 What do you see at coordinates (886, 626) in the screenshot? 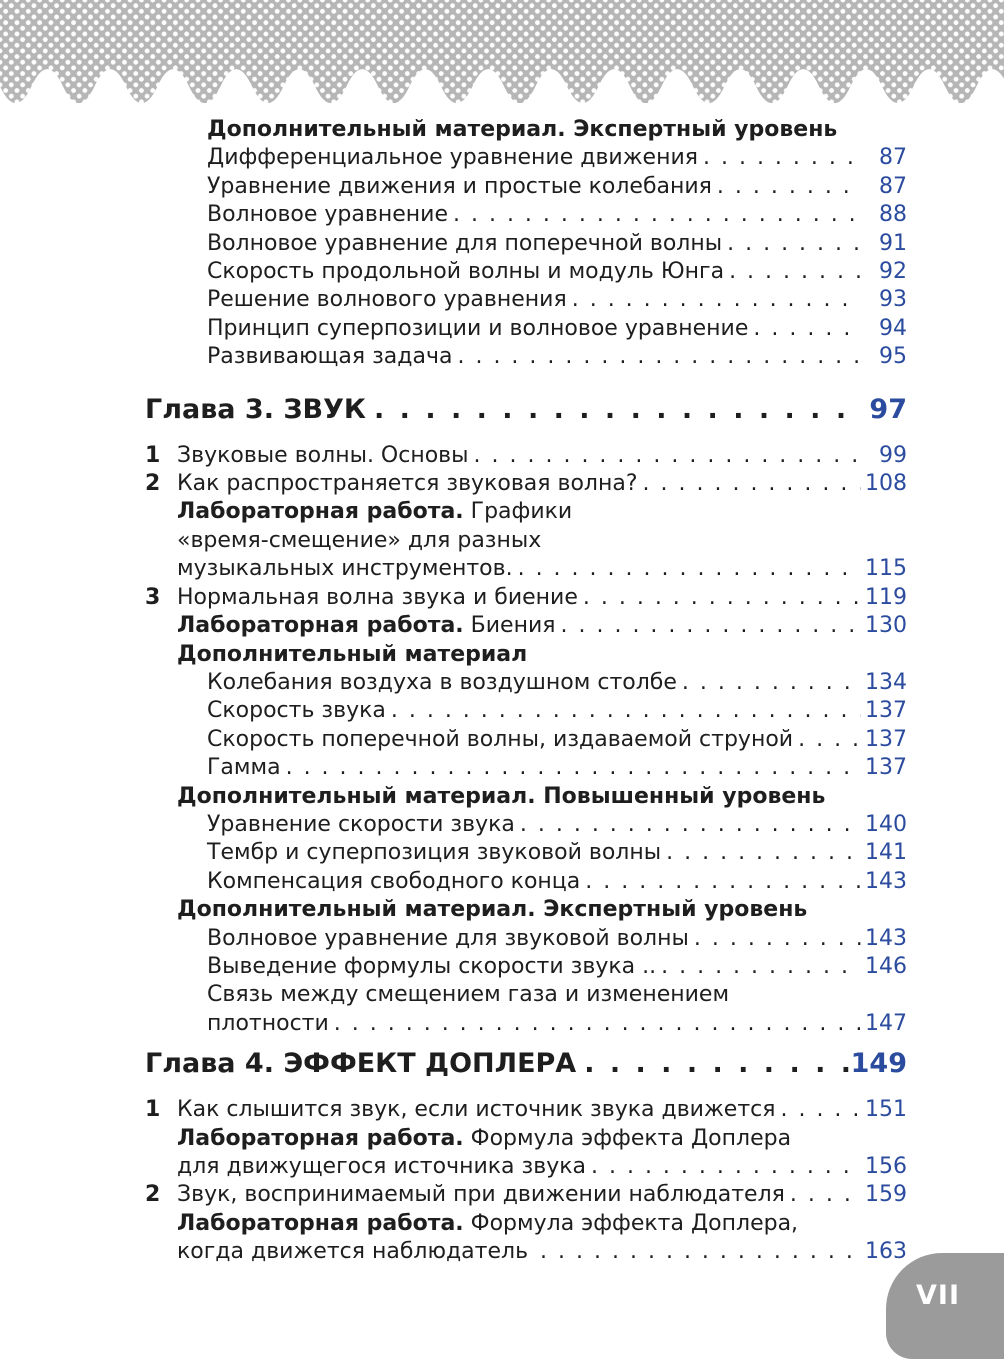
I see `toc-entry-page-number: 130` at bounding box center [886, 626].